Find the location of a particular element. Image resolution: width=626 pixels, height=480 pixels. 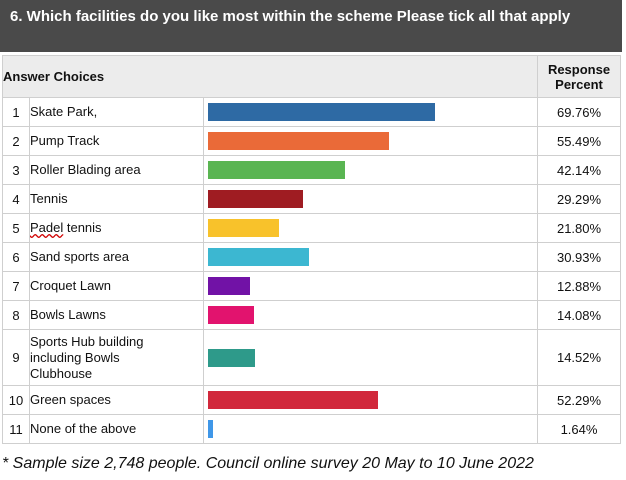

table-row: 5 Padel tennis 21.80% is located at coordinates (312, 228).